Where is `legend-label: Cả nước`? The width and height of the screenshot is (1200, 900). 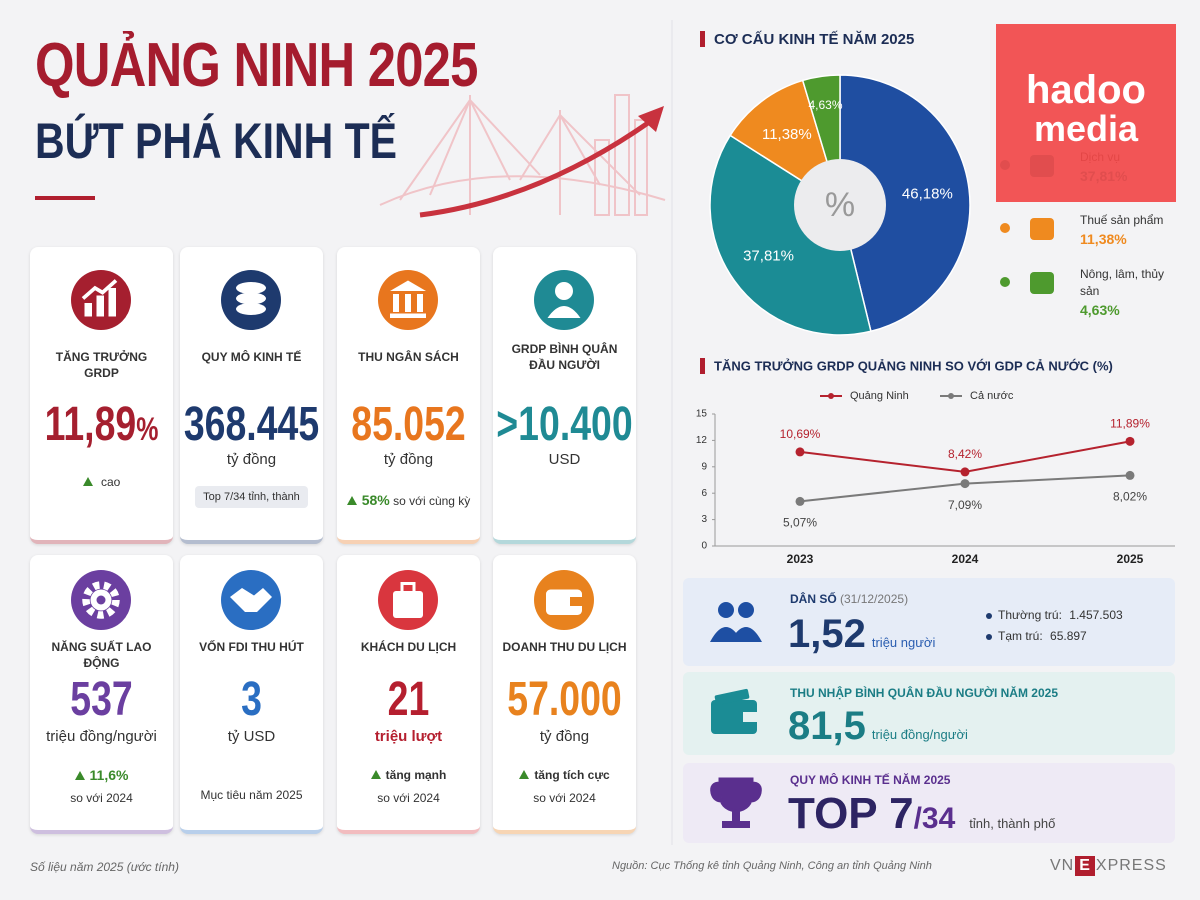
legend-label: Cả nước is located at coordinates (992, 396).